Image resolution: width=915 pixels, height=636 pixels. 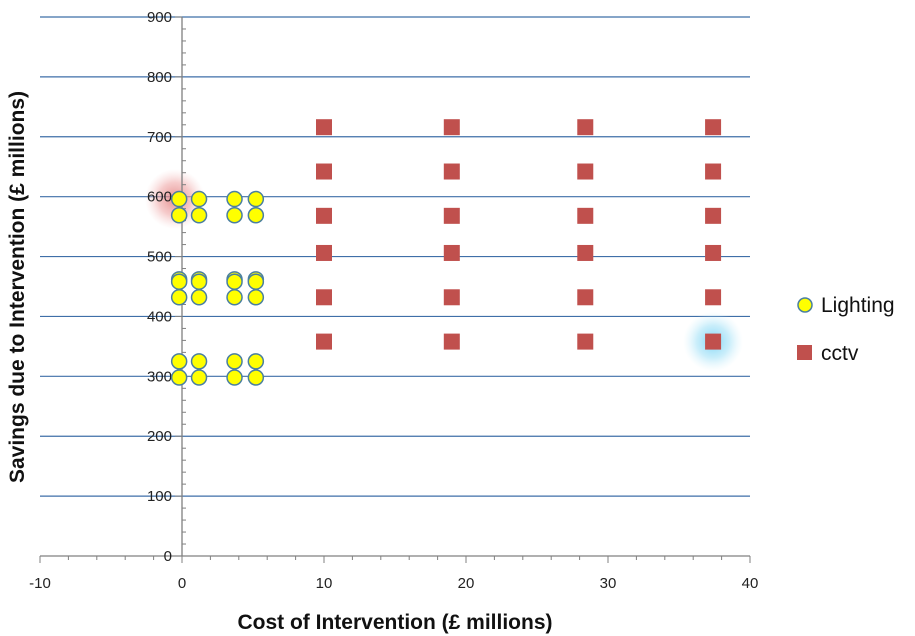 I want to click on x-tick-label-10: 10, so click(x=324, y=583).